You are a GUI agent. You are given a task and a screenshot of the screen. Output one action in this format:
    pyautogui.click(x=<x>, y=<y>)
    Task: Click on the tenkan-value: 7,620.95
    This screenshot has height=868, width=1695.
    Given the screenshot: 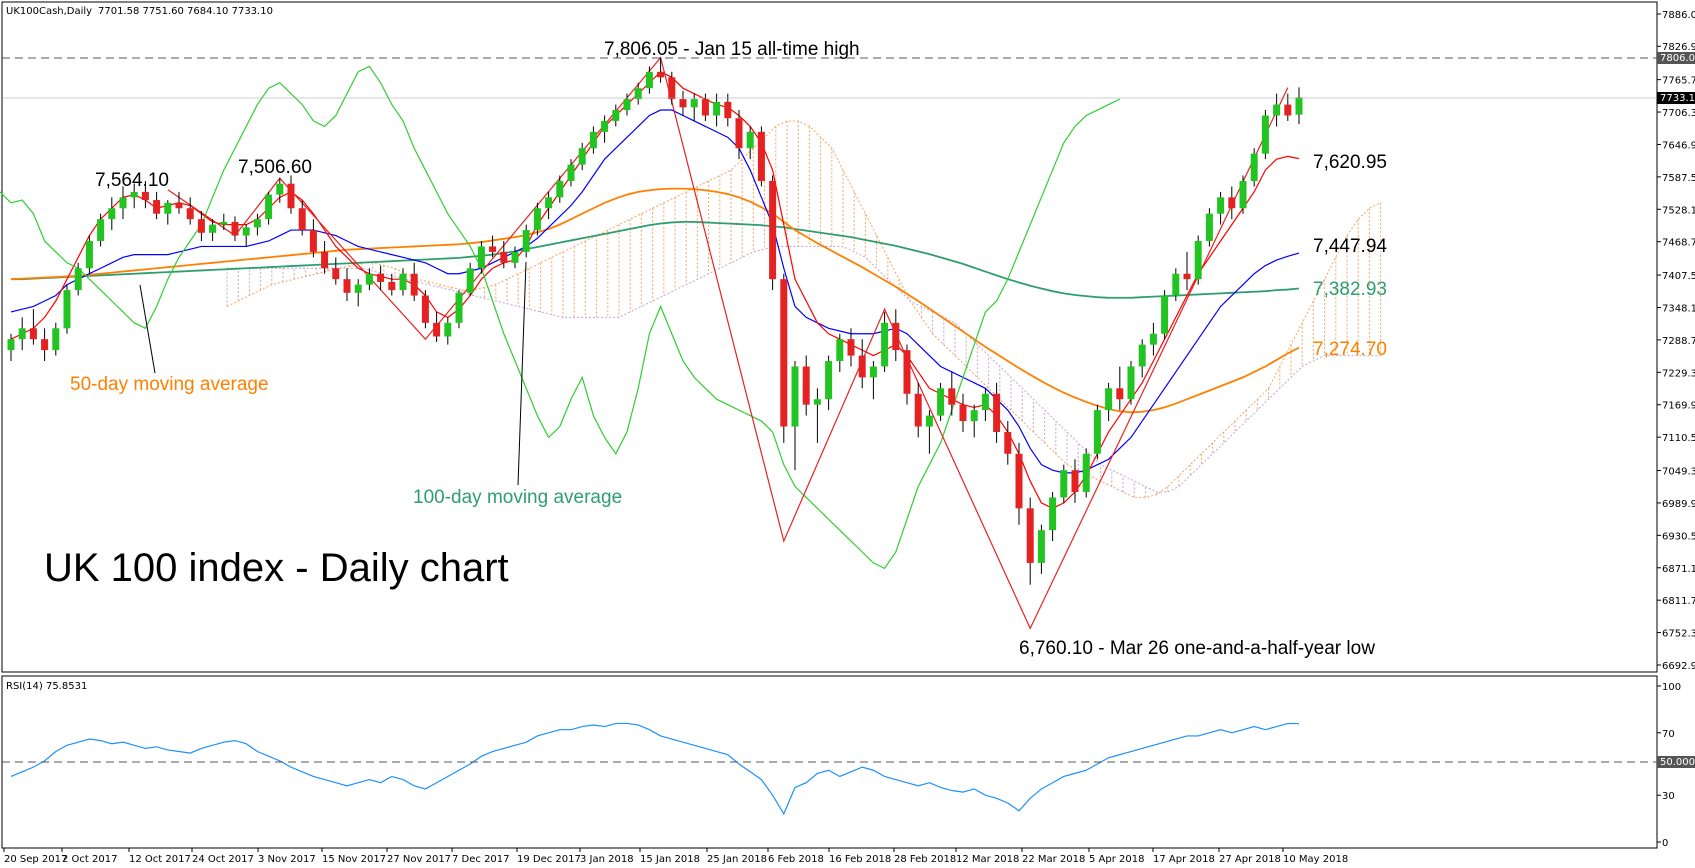 What is the action you would take?
    pyautogui.click(x=1350, y=162)
    